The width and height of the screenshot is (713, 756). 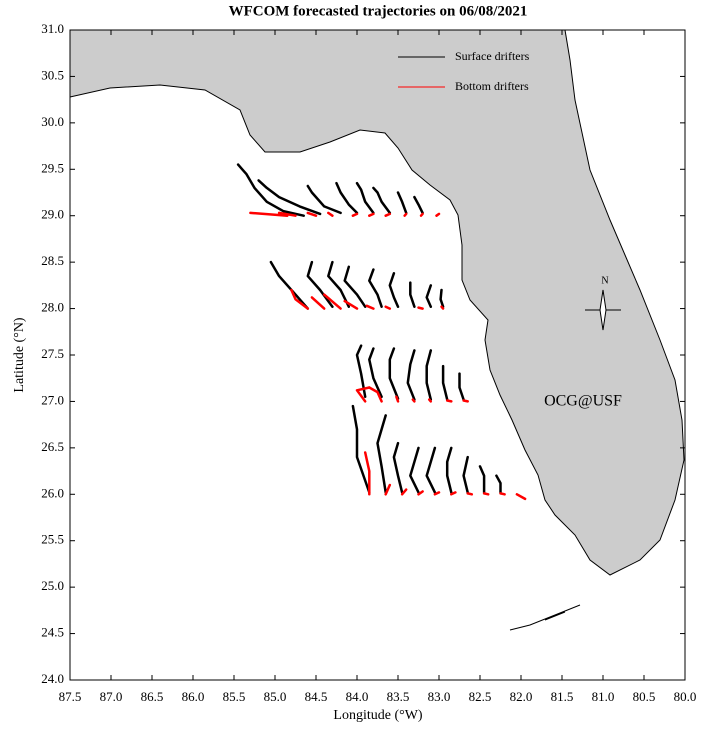 I want to click on x-tick-label: 80.5, so click(x=644, y=696).